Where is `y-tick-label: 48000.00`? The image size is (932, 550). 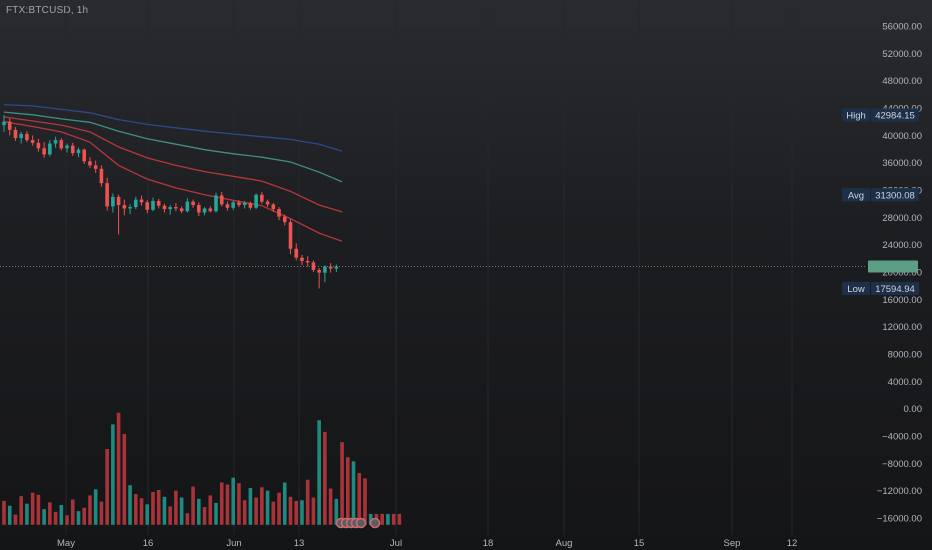
y-tick-label: 48000.00 is located at coordinates (902, 81).